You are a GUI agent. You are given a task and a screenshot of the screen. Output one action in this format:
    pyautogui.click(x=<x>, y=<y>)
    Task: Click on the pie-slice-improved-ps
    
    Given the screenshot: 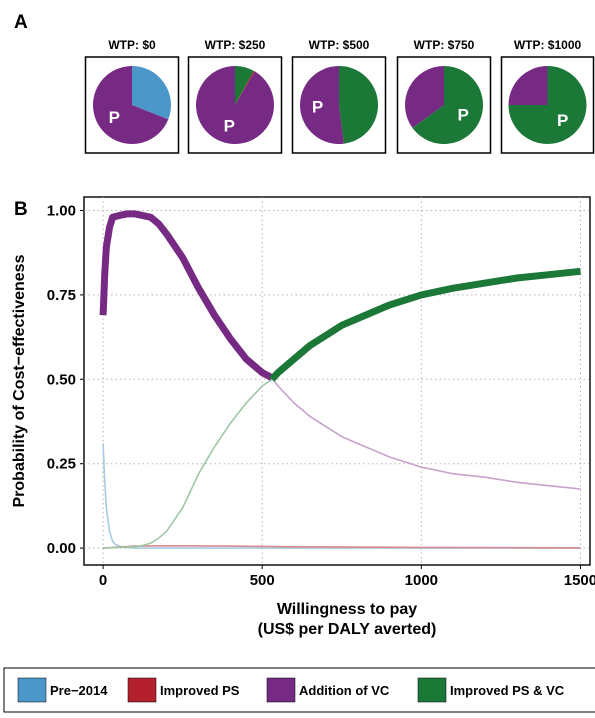 What is the action you would take?
    pyautogui.click(x=245, y=87)
    